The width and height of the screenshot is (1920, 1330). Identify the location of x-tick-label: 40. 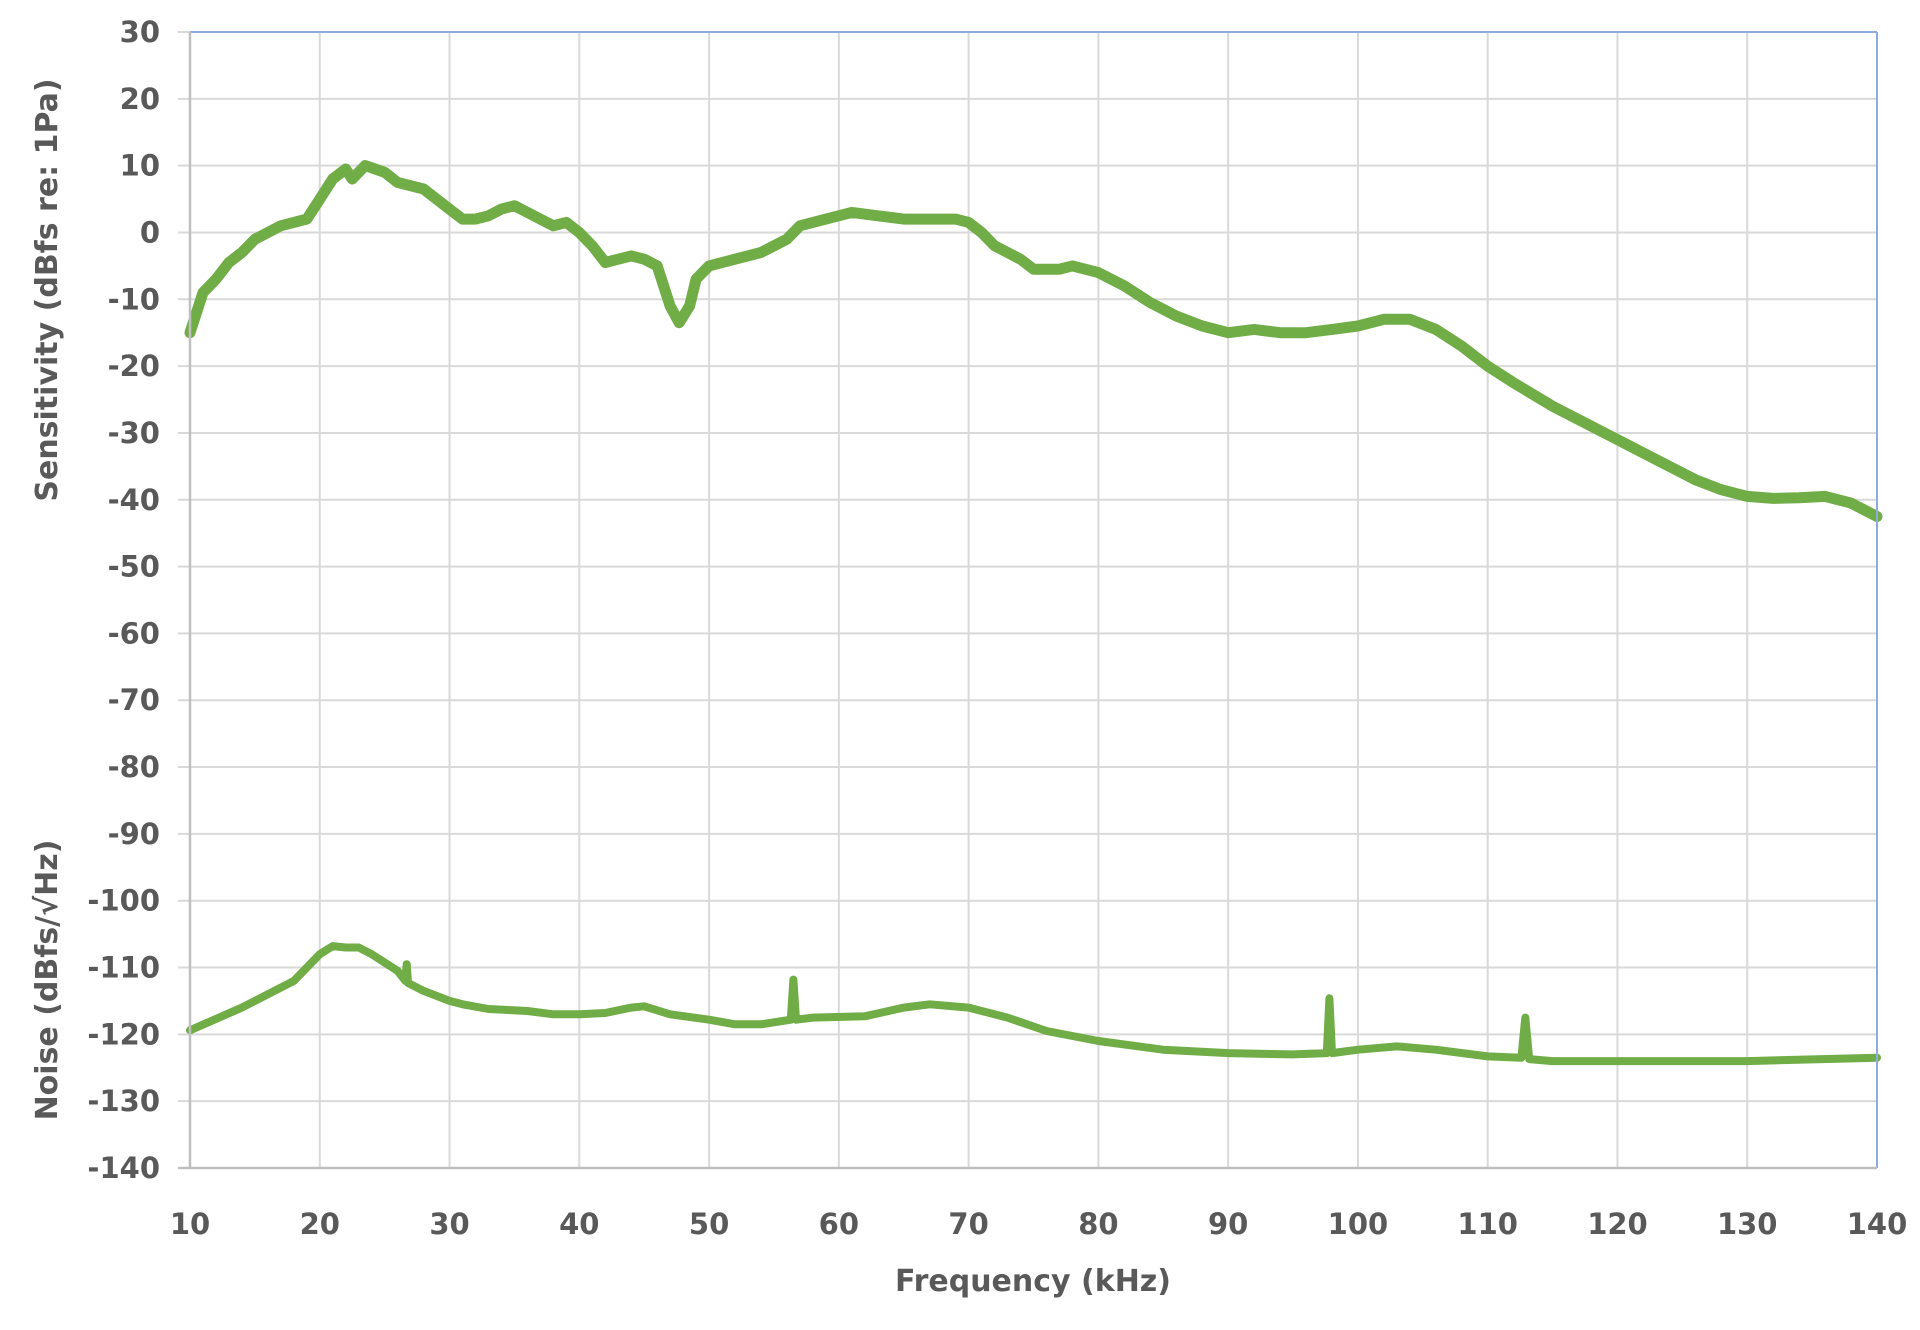
(579, 1224).